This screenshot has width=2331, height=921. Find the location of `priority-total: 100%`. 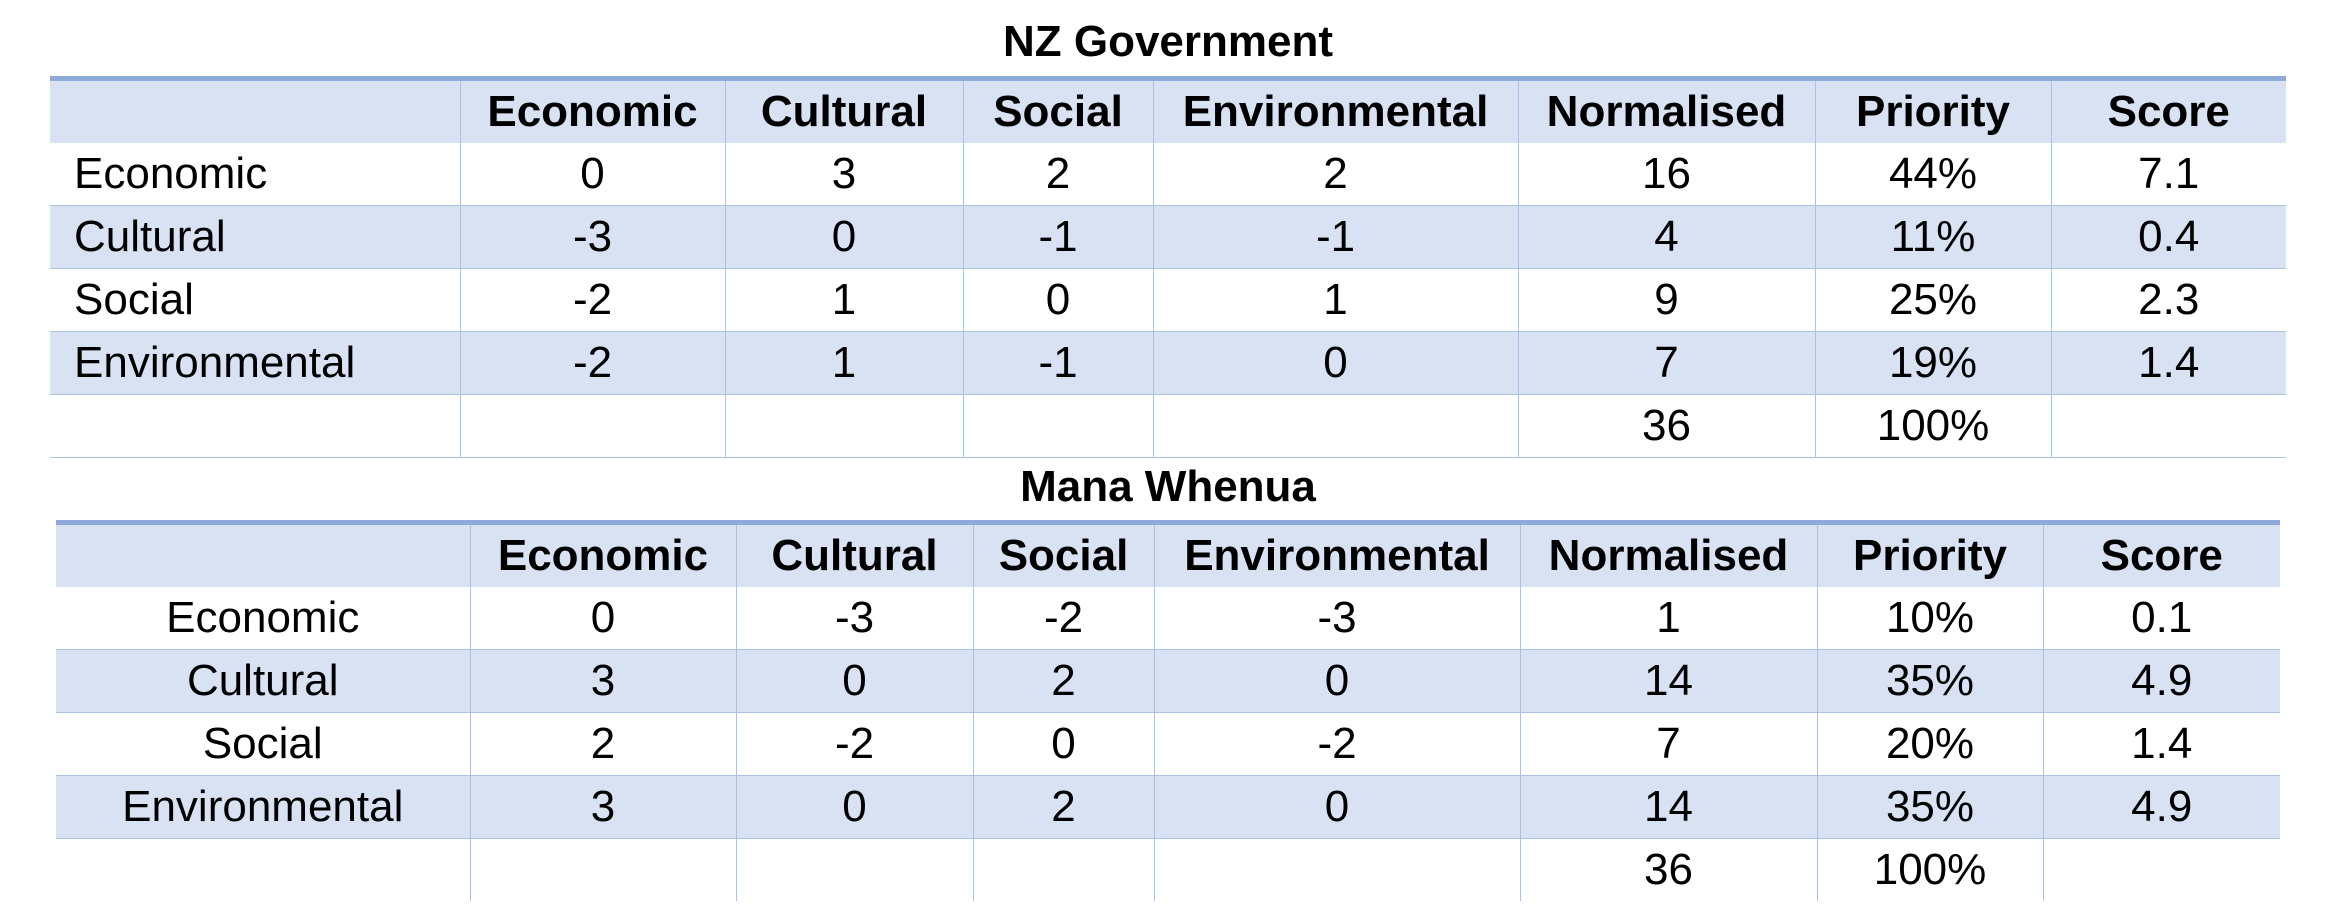

priority-total: 100% is located at coordinates (1929, 869).